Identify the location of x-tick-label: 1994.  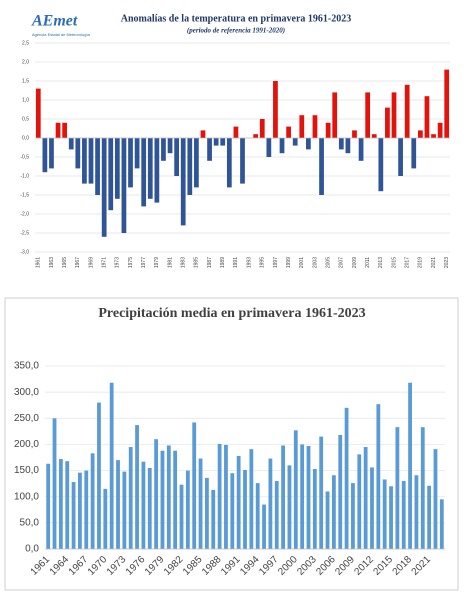
(250, 566).